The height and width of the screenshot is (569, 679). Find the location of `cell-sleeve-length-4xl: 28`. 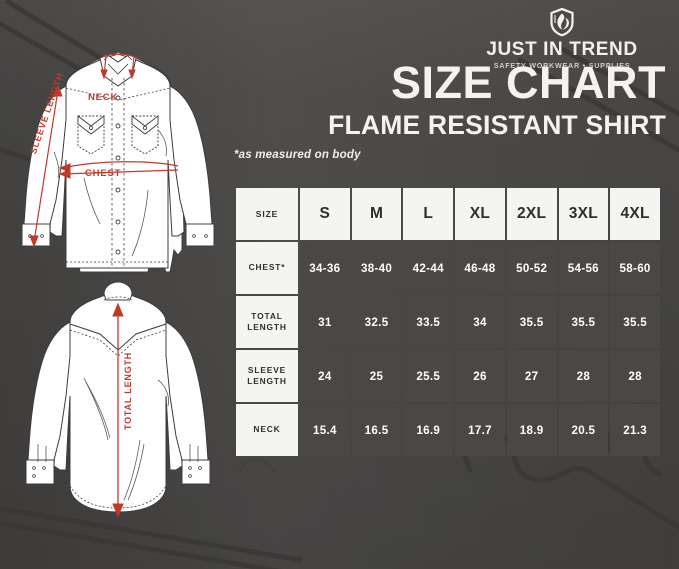

cell-sleeve-length-4xl: 28 is located at coordinates (635, 376).